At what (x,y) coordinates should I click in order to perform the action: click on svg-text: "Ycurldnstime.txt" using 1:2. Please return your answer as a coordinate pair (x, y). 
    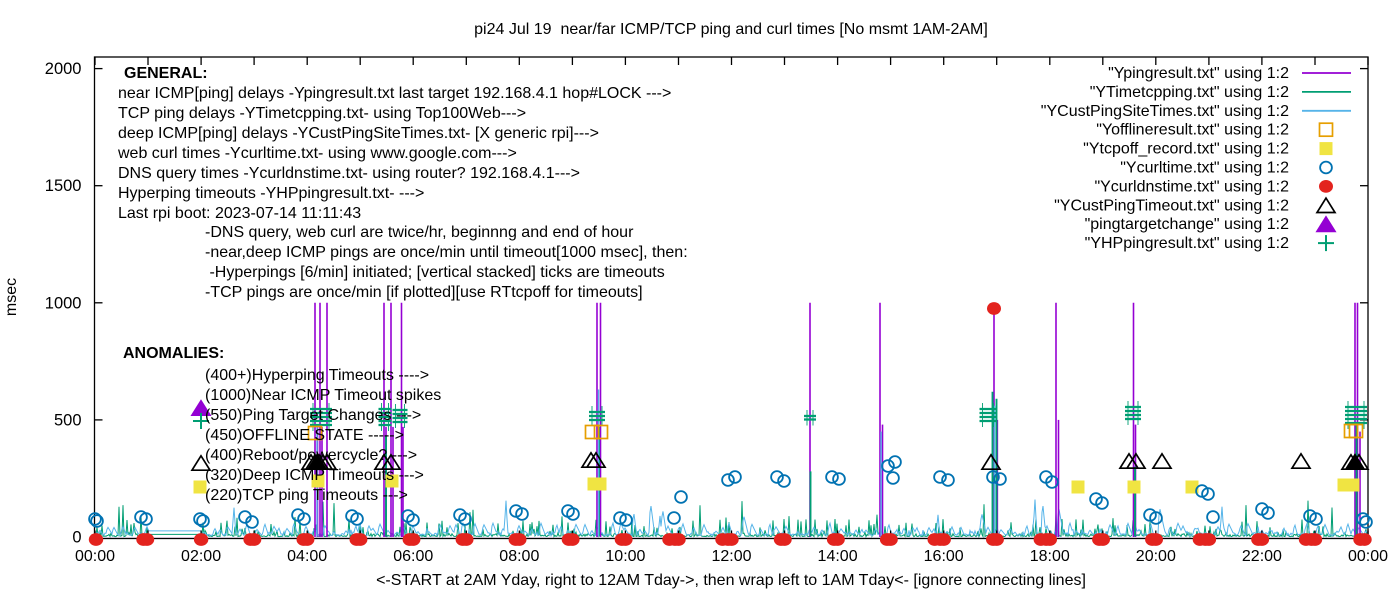
    Looking at the image, I should click on (1191, 186).